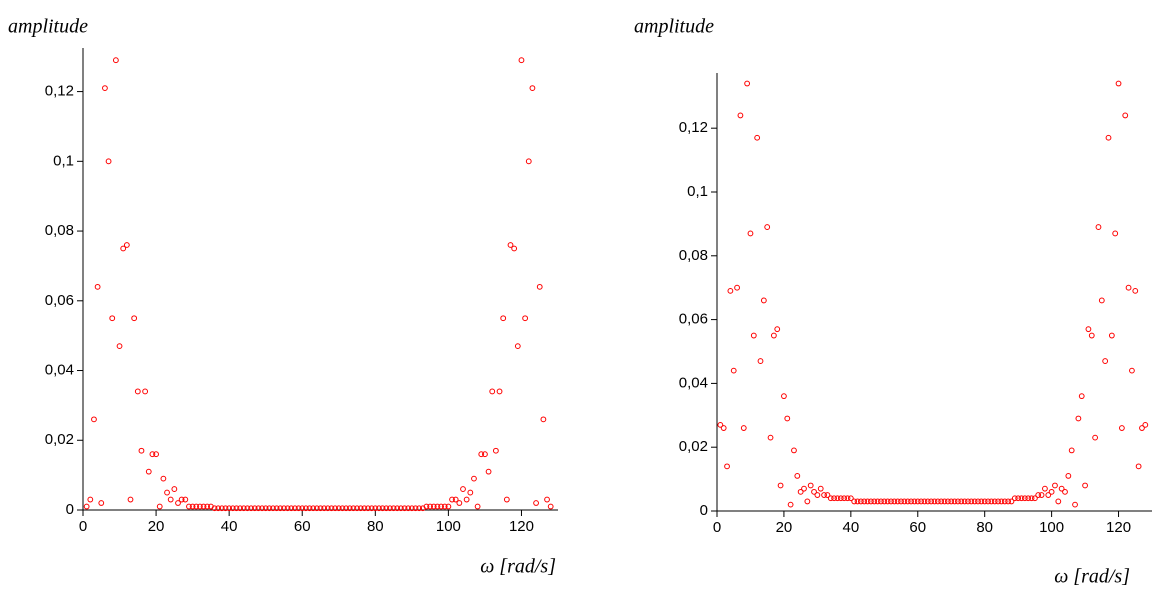 This screenshot has width=1157, height=590. Describe the element at coordinates (704, 510) in the screenshot. I see `y-tick-label: 0` at that location.